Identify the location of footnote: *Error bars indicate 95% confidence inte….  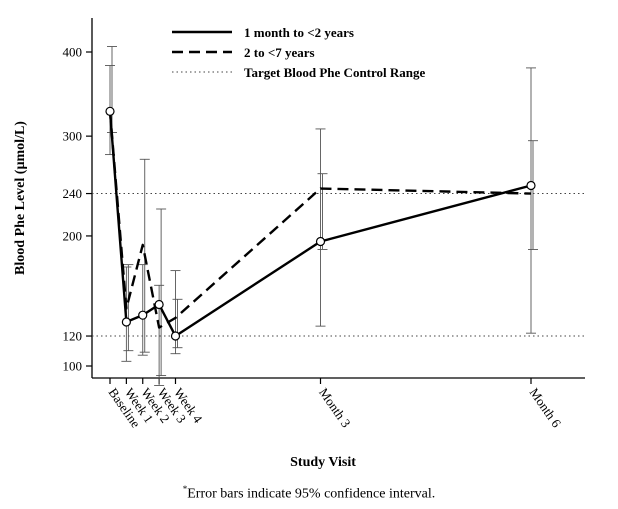
(309, 493).